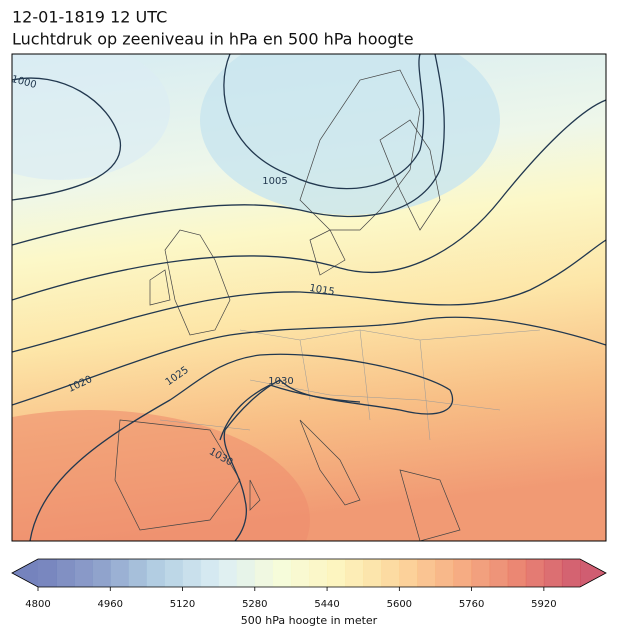 This screenshot has height=643, width=618. I want to click on country-border, so click(350, 385).